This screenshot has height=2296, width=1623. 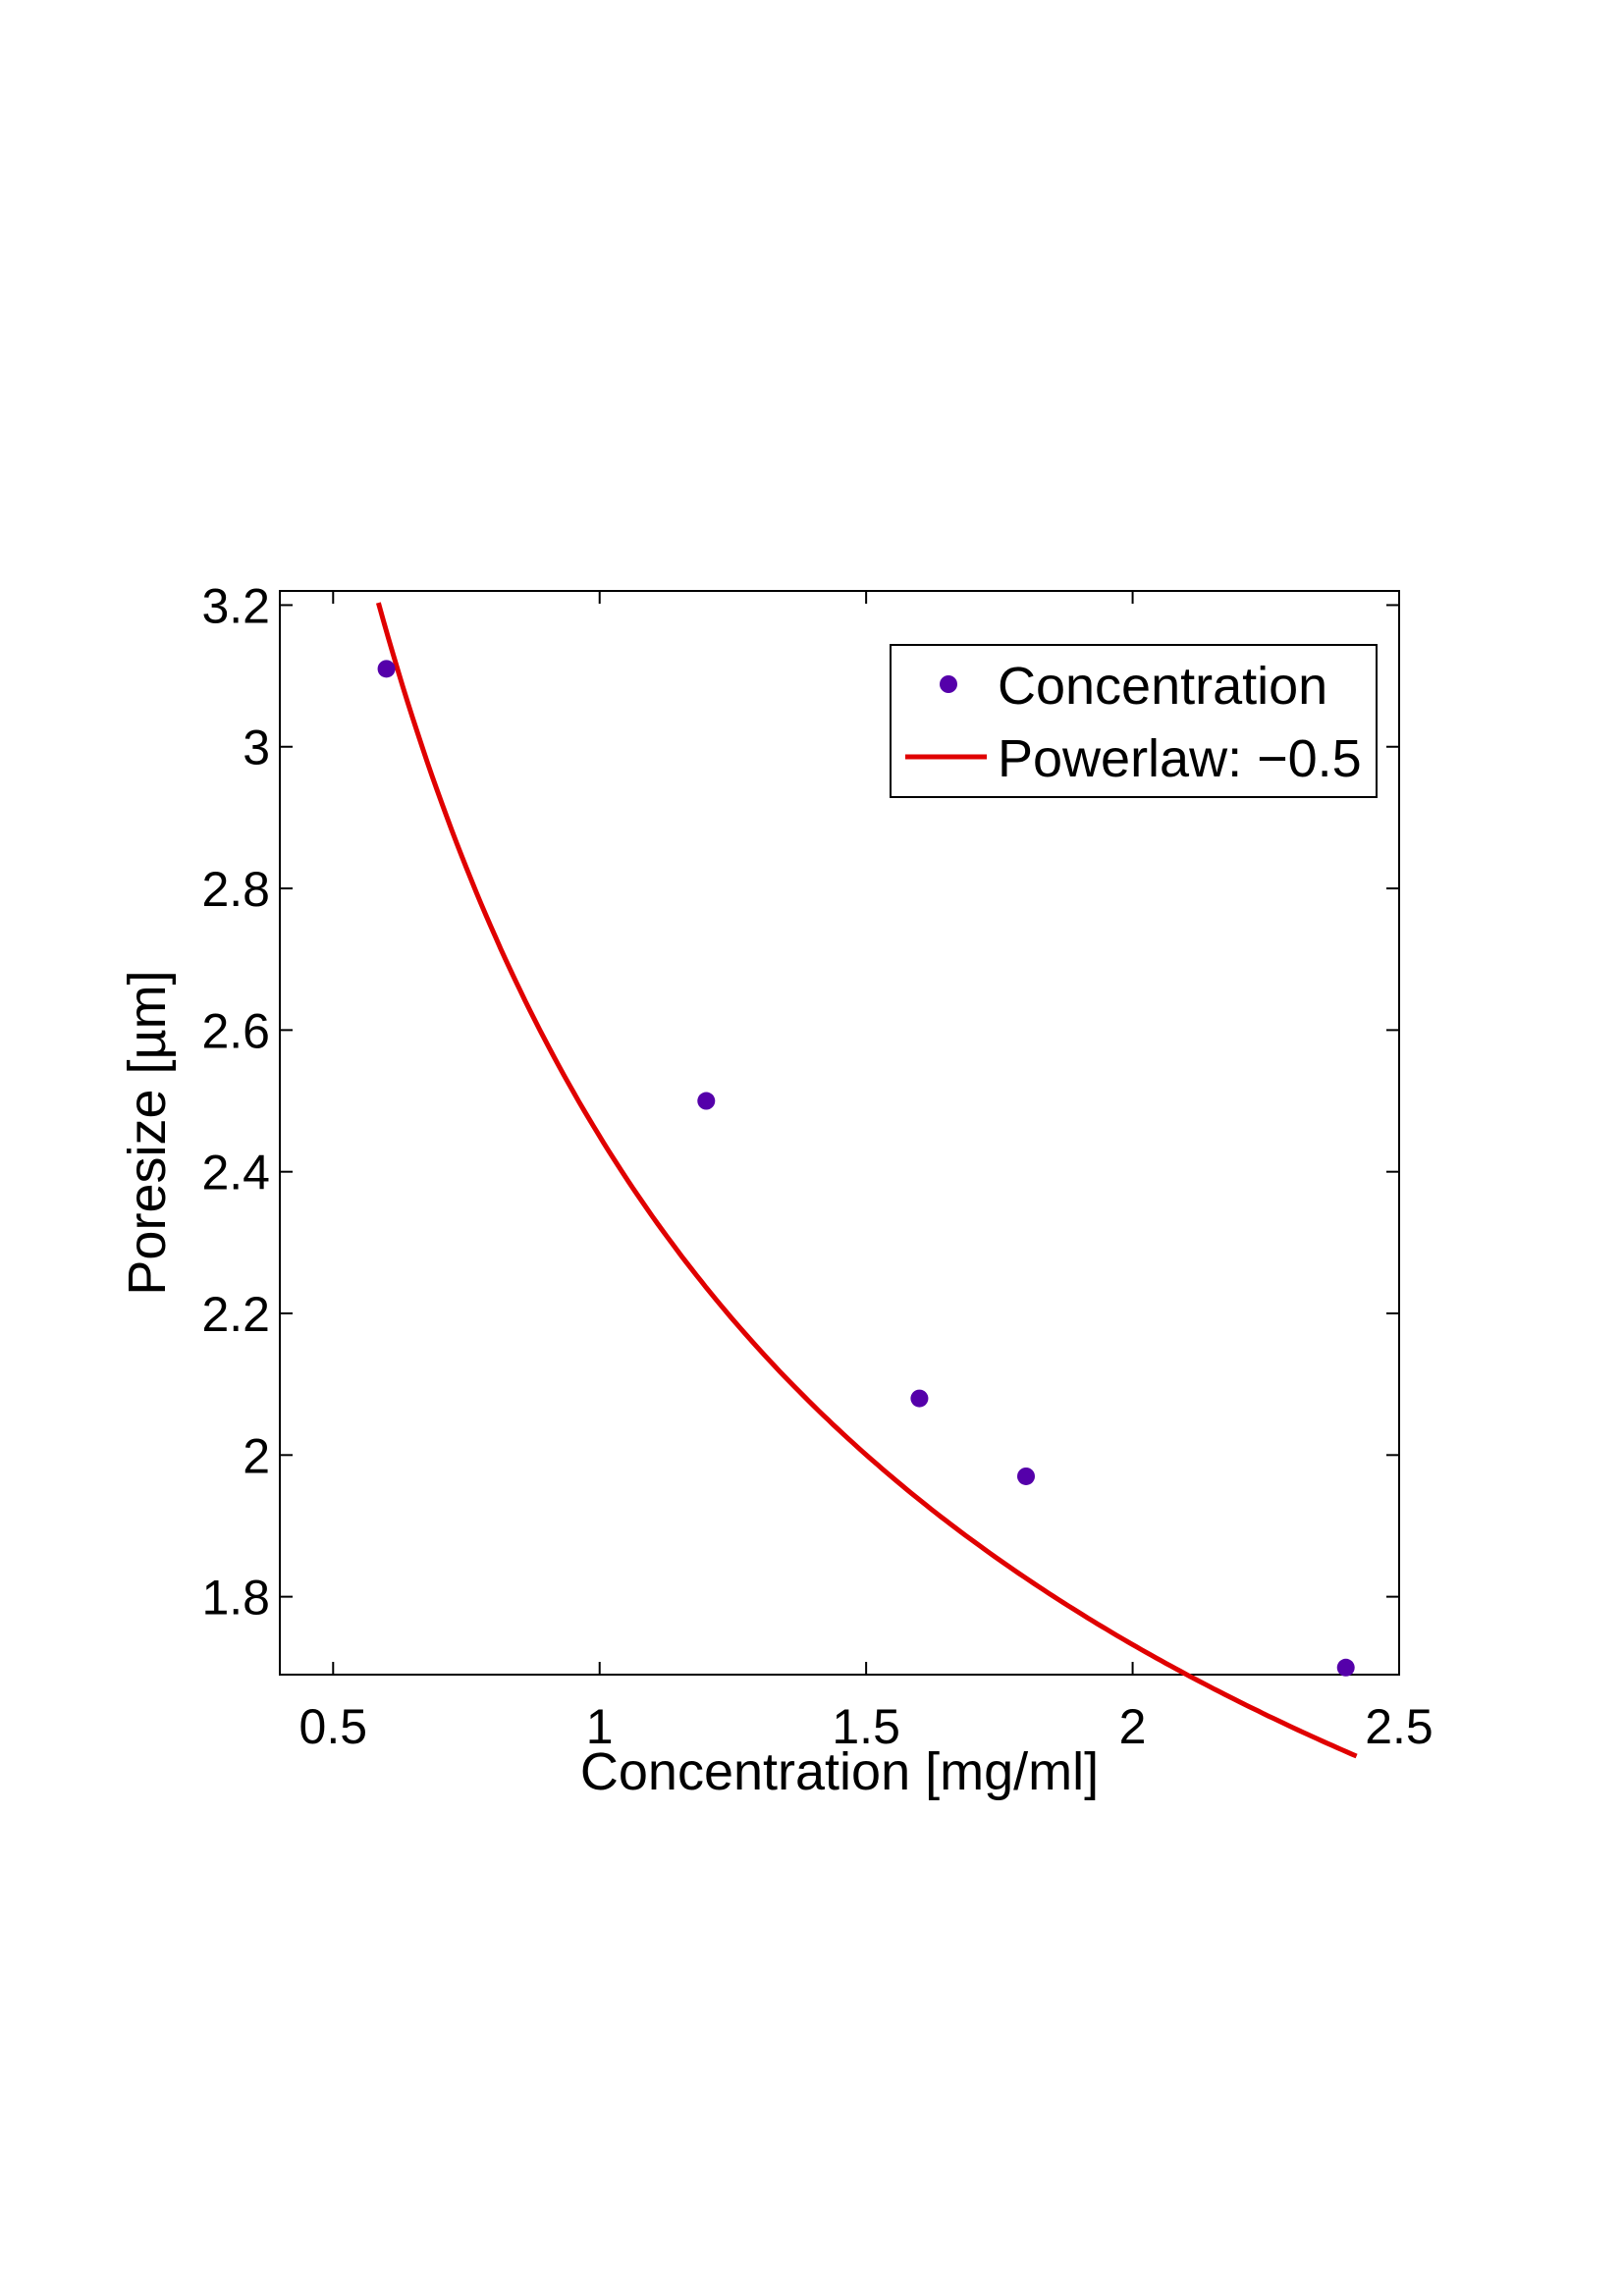 What do you see at coordinates (839, 1771) in the screenshot?
I see `x-axis-label: Concentration [mg/ml]` at bounding box center [839, 1771].